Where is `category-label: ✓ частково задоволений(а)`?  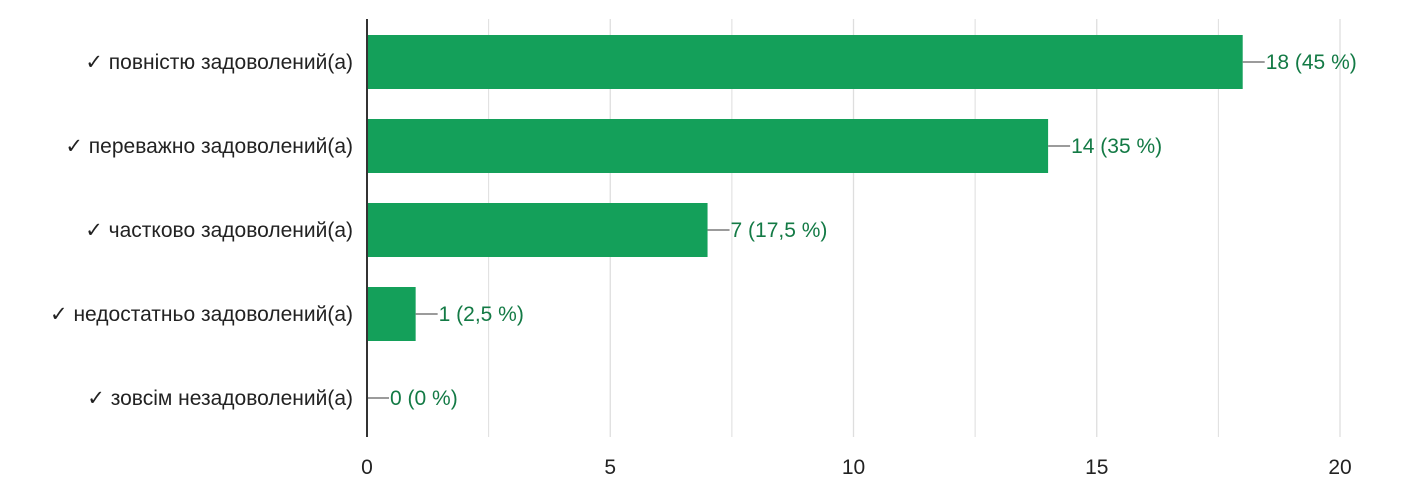 category-label: ✓ частково задоволений(а) is located at coordinates (219, 230).